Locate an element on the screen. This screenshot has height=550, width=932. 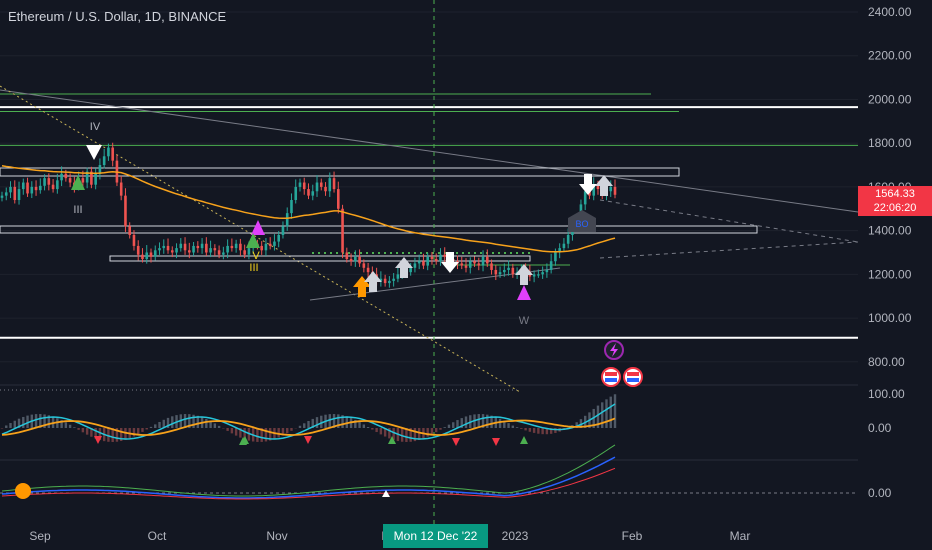
sell-arrow-icon is located at coordinates (588, 184).